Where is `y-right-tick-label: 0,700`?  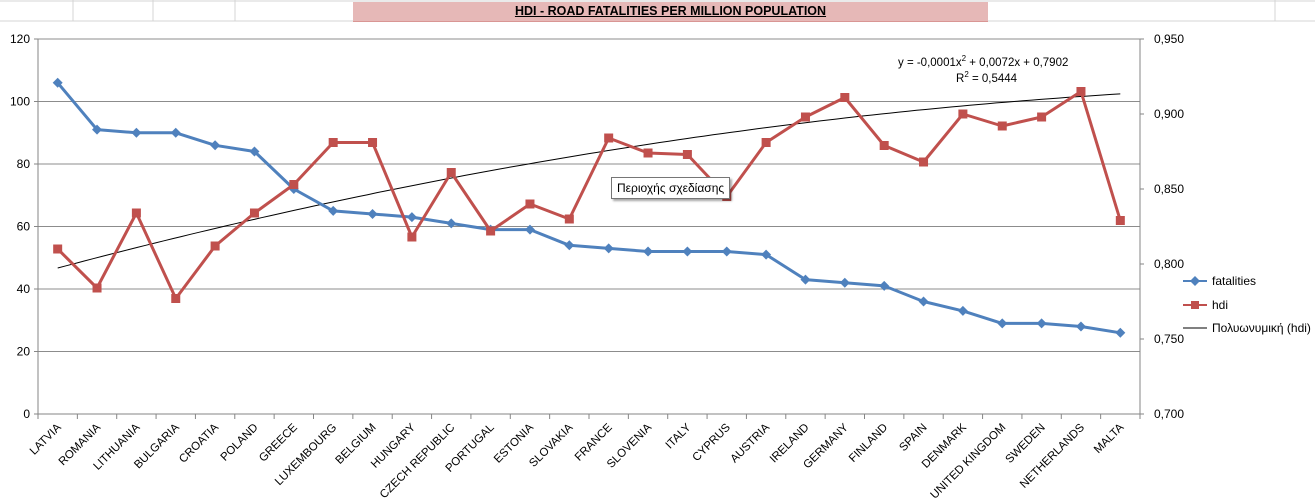 y-right-tick-label: 0,700 is located at coordinates (1169, 414).